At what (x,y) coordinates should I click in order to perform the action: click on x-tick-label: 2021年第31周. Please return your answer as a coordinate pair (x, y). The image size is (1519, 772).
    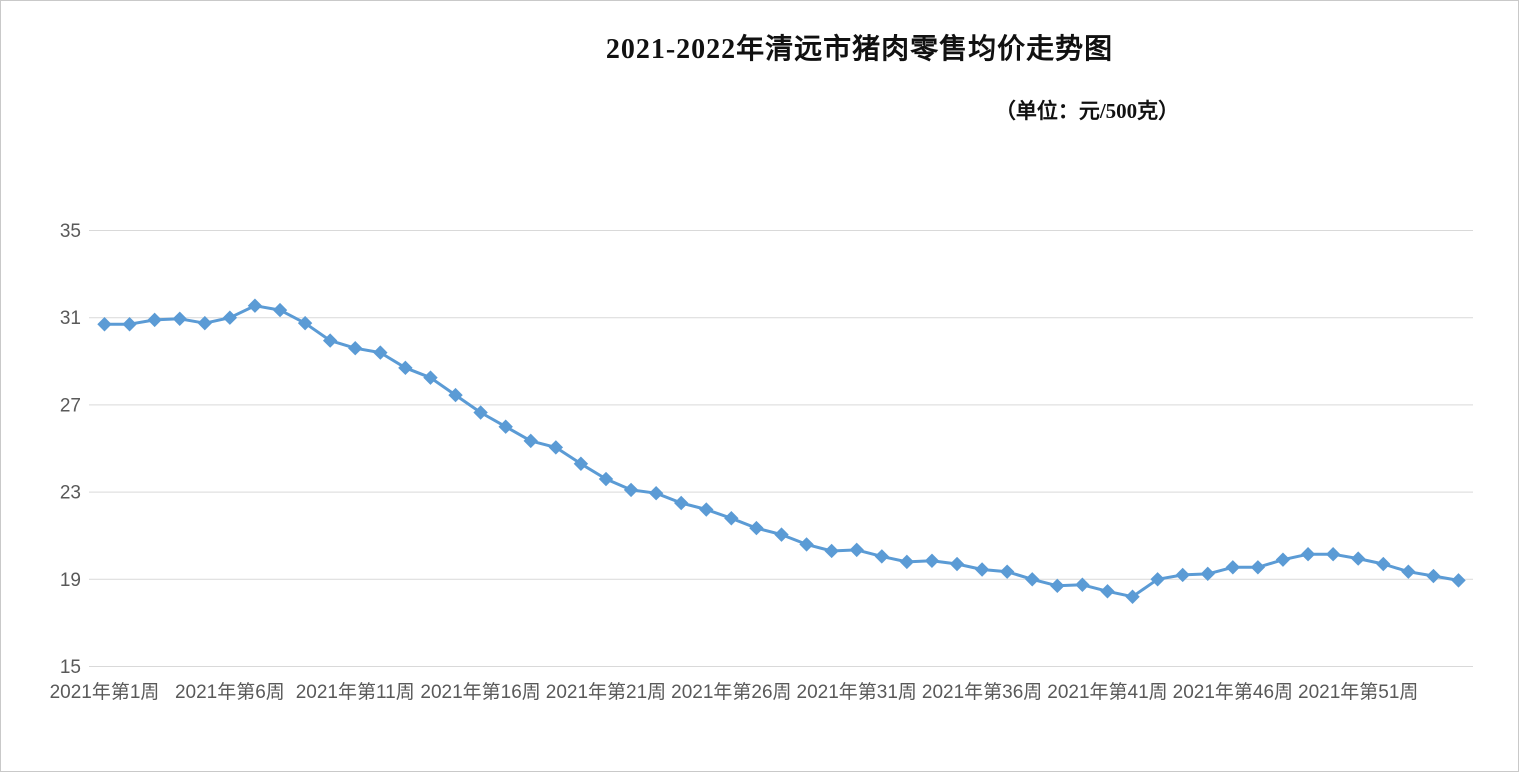
    Looking at the image, I should click on (857, 692).